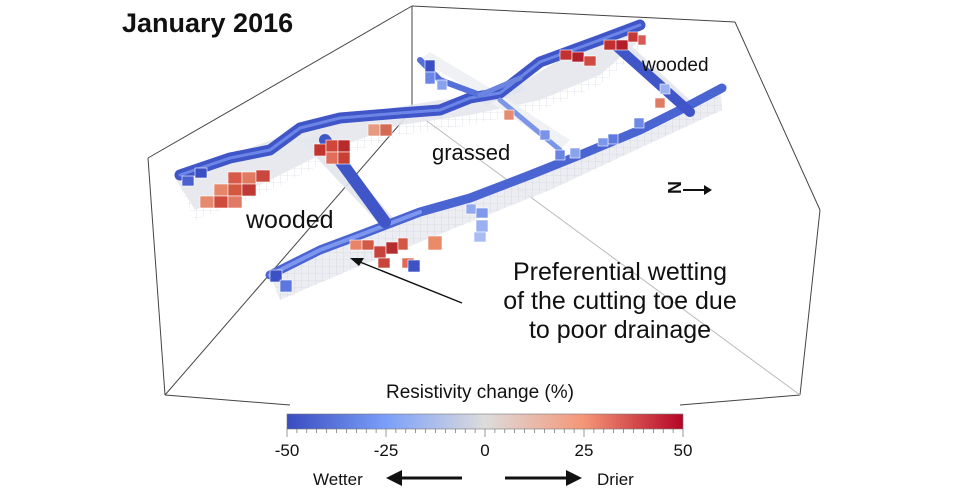 This screenshot has height=497, width=960. What do you see at coordinates (290, 220) in the screenshot?
I see `label-wooded-left: wooded` at bounding box center [290, 220].